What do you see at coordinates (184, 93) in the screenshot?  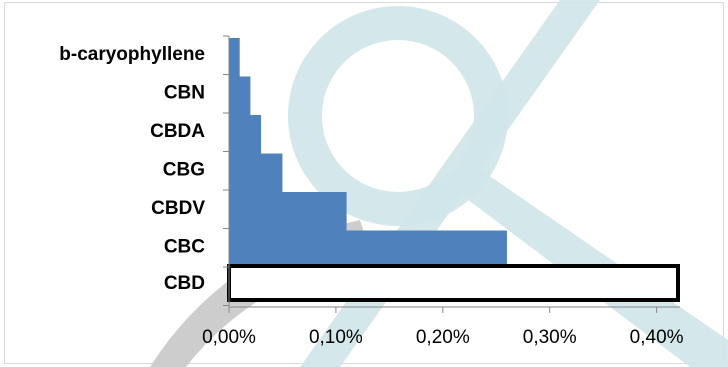 I see `category-label-cbn: CBN` at bounding box center [184, 93].